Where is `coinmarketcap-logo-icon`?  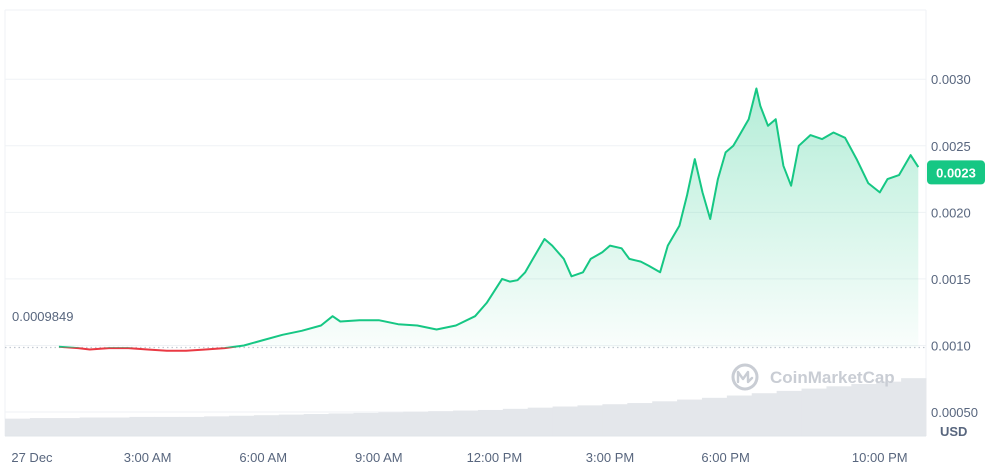 coinmarketcap-logo-icon is located at coordinates (745, 377).